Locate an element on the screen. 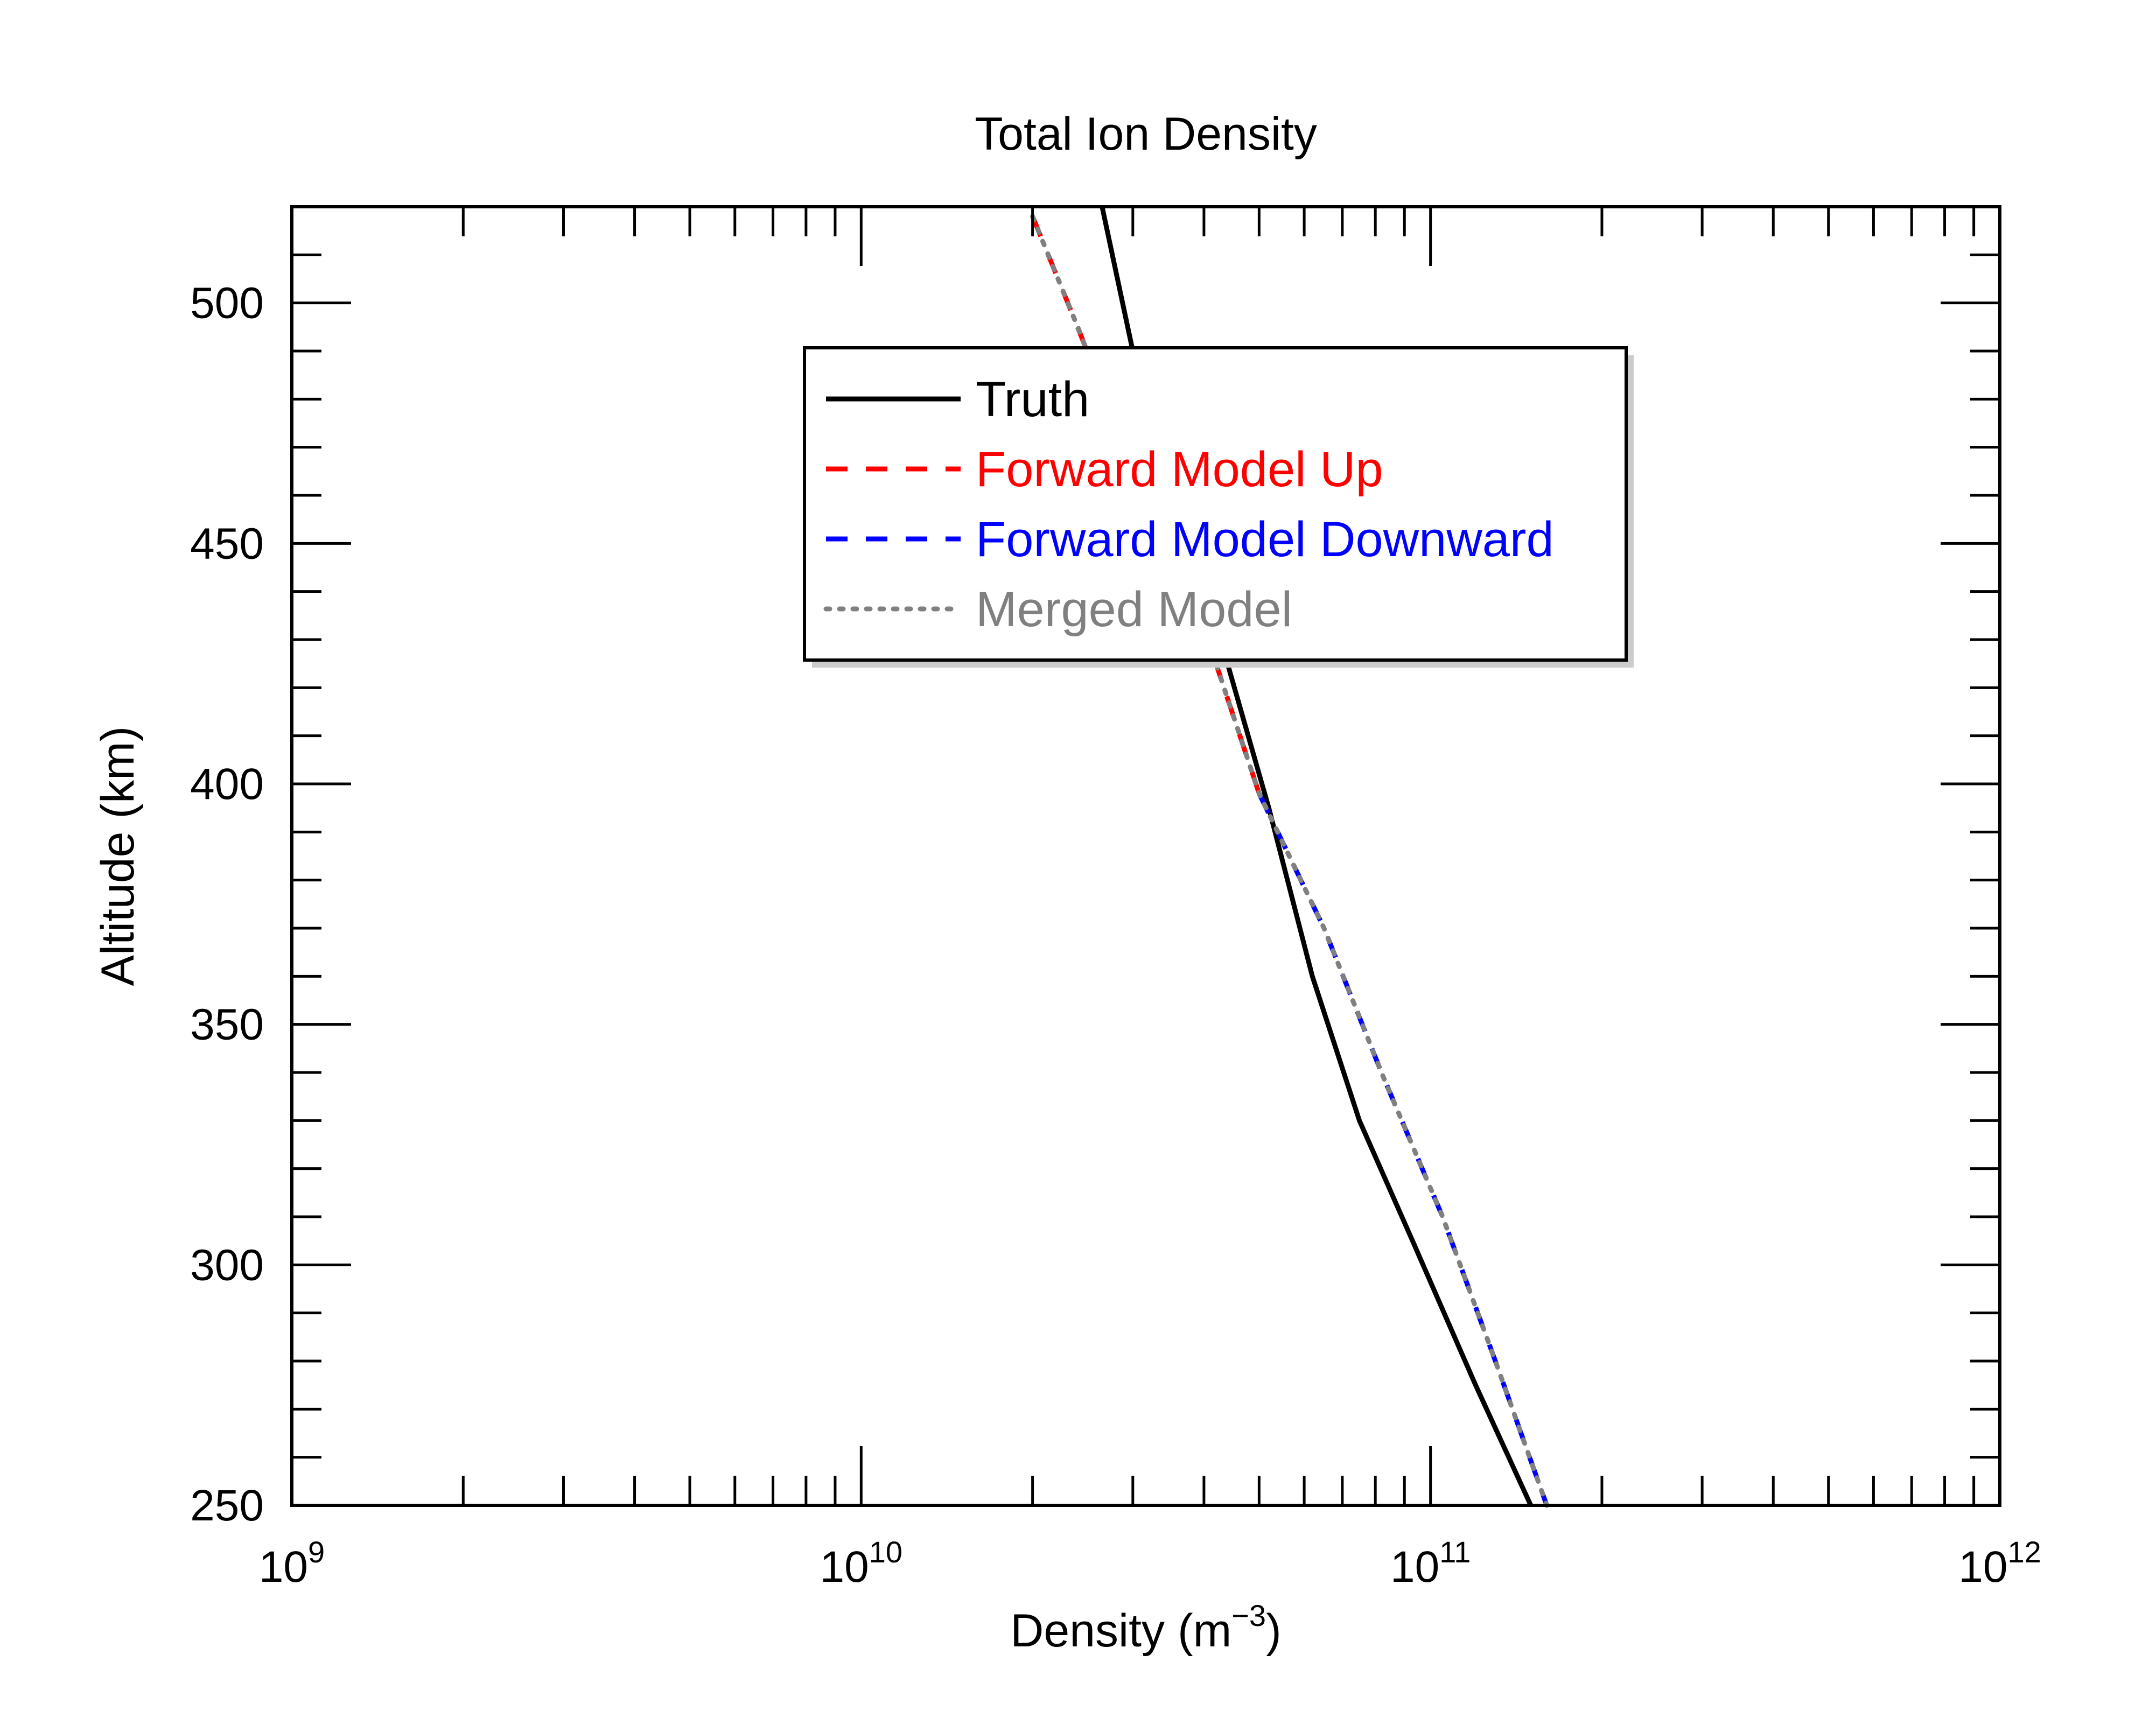 The image size is (2156, 1725). chart-title: Total Ion Density is located at coordinates (1146, 134).